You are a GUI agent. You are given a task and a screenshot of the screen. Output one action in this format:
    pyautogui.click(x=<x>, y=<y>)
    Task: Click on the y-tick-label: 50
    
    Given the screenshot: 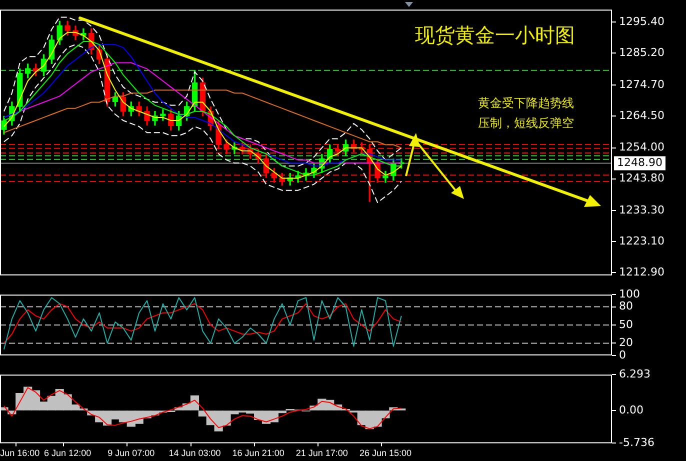 What is the action you would take?
    pyautogui.click(x=626, y=324)
    